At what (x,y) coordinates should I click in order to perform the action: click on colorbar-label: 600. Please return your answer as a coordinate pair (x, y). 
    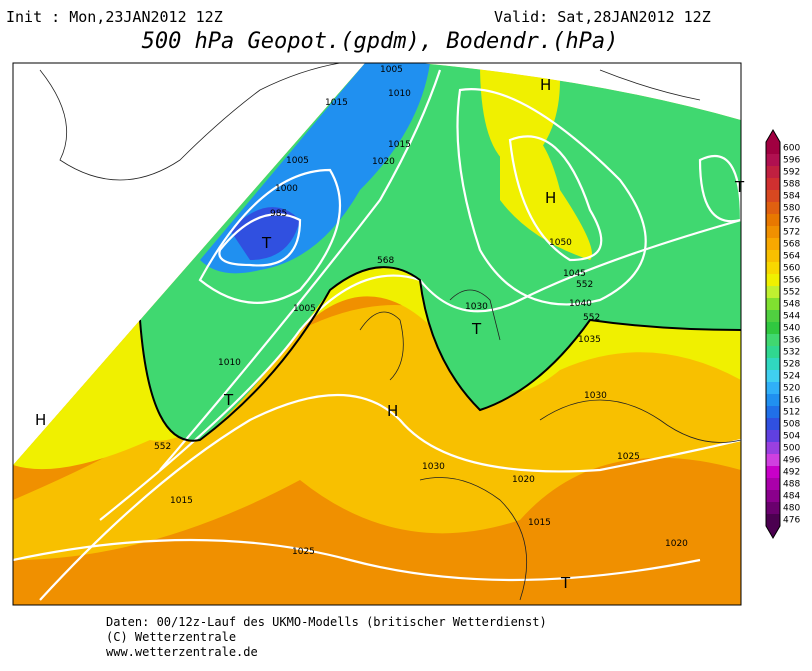
    Looking at the image, I should click on (791, 149).